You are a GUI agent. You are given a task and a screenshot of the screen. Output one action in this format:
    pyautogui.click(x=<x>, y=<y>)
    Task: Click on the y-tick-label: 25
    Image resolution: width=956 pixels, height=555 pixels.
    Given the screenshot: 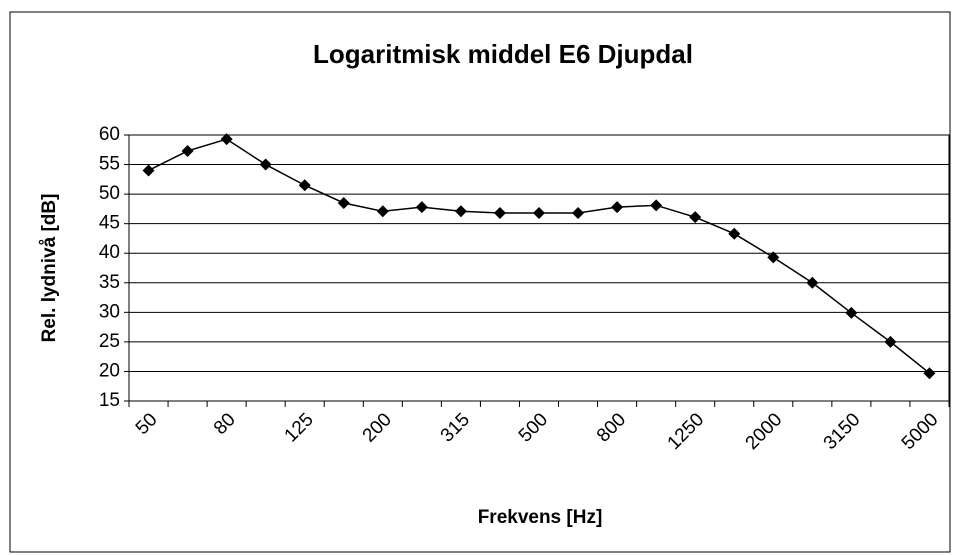 What is the action you would take?
    pyautogui.click(x=109, y=341)
    